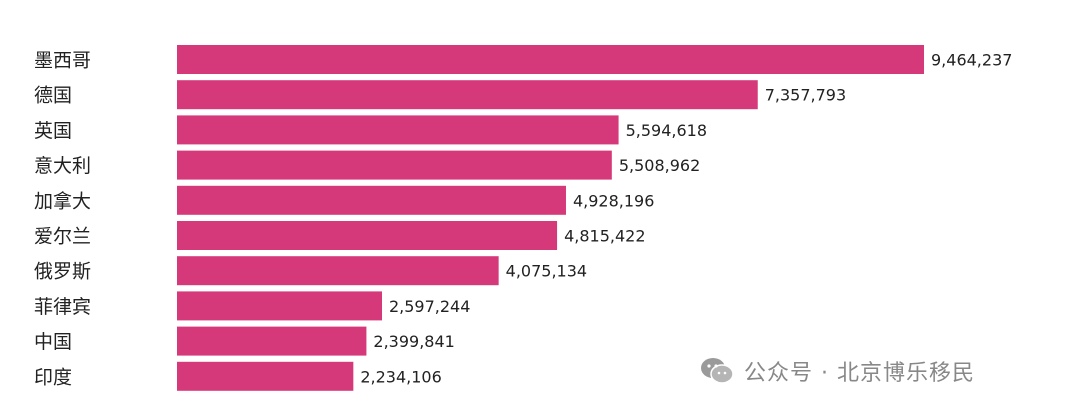  I want to click on category-label: 墨西哥, so click(62, 61).